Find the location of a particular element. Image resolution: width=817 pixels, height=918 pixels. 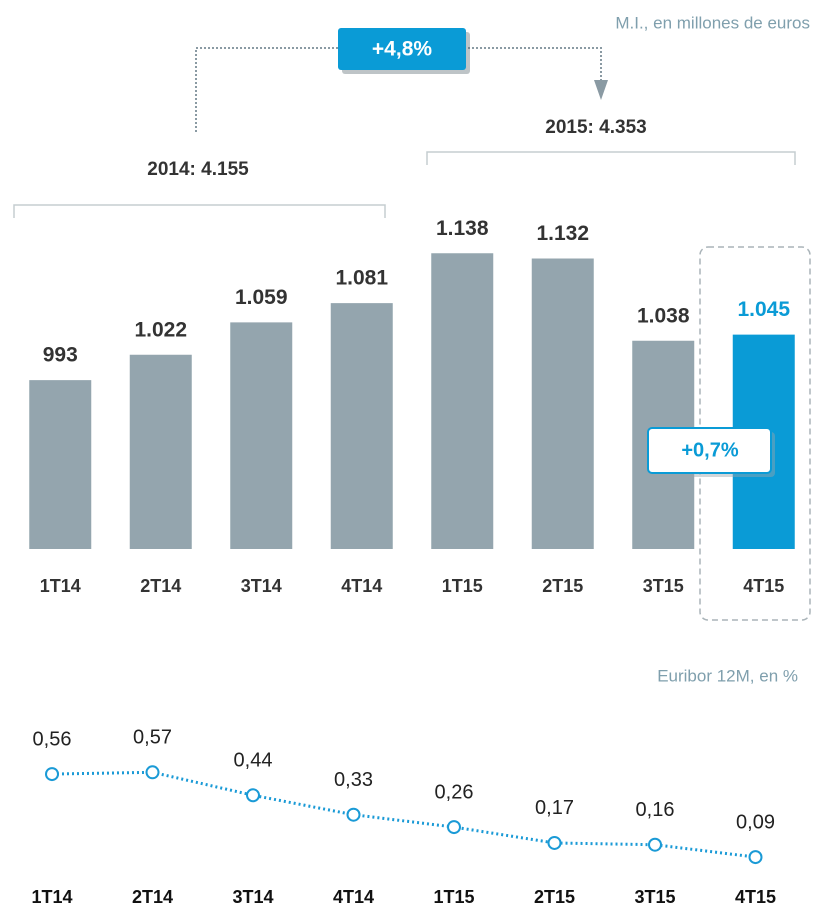

line is located at coordinates (403, 814).